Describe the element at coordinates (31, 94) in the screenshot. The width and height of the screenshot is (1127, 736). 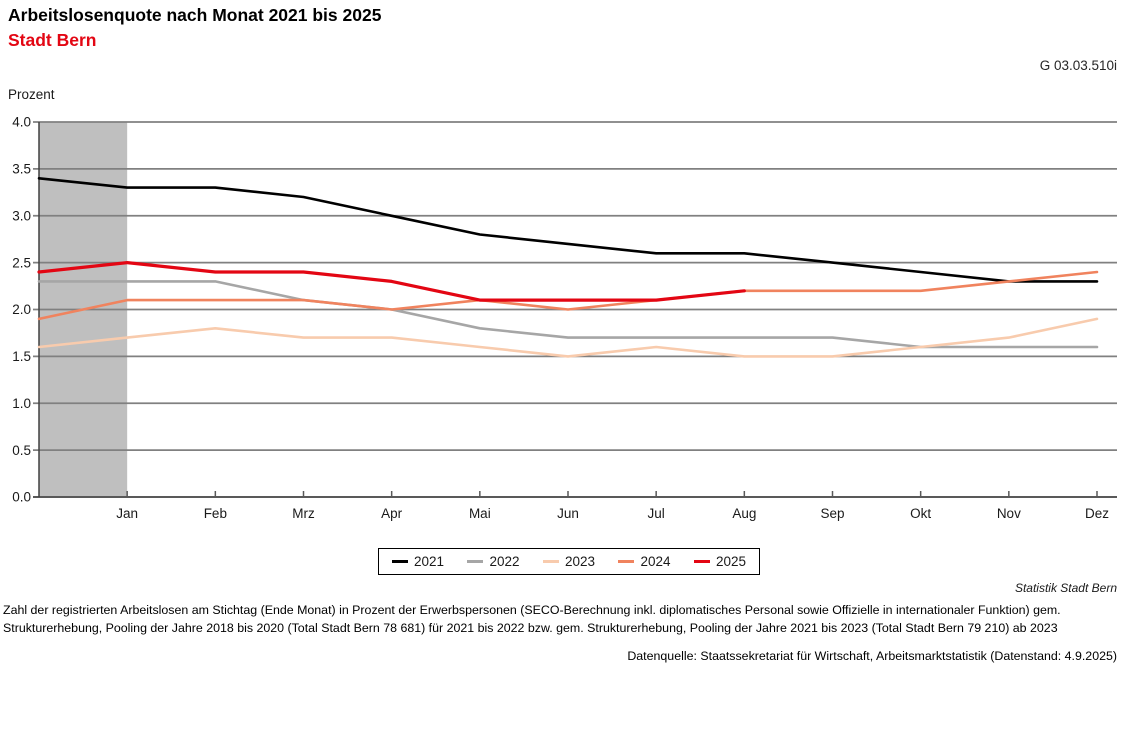
I see `y-axis-unit-label: Prozent` at that location.